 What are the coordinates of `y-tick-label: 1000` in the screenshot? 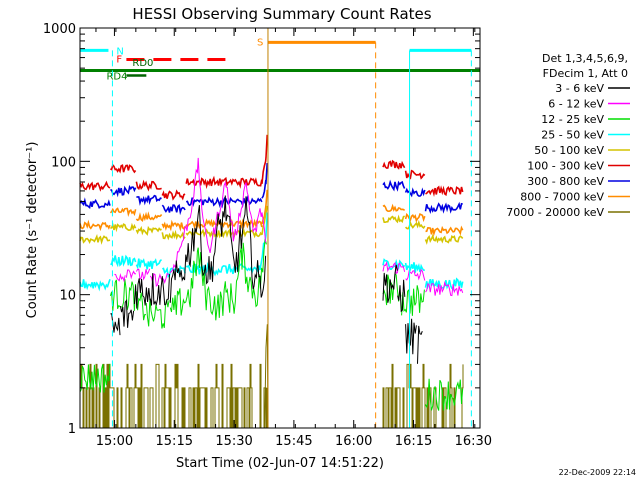 It's located at (59, 29).